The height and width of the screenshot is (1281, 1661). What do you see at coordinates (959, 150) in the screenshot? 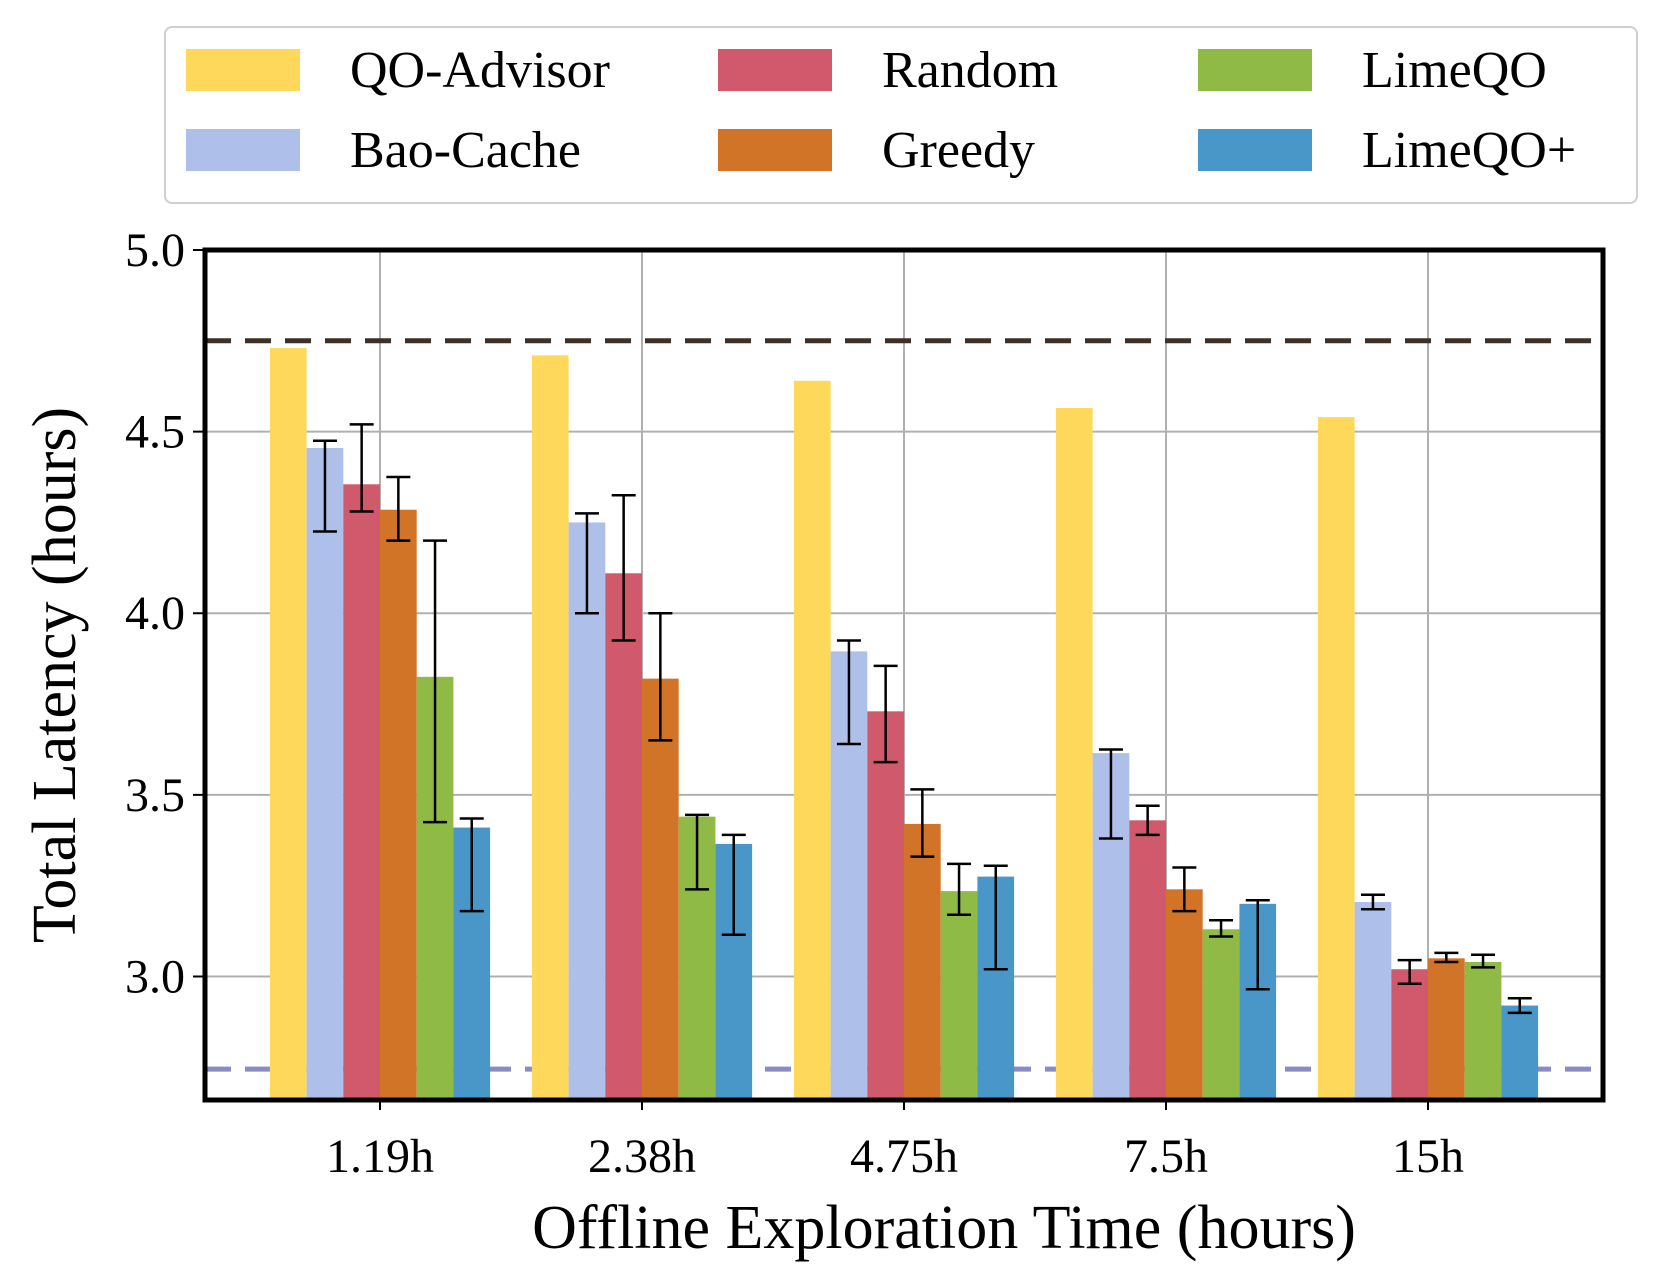
I see `legend-label-greedy: Greedy` at bounding box center [959, 150].